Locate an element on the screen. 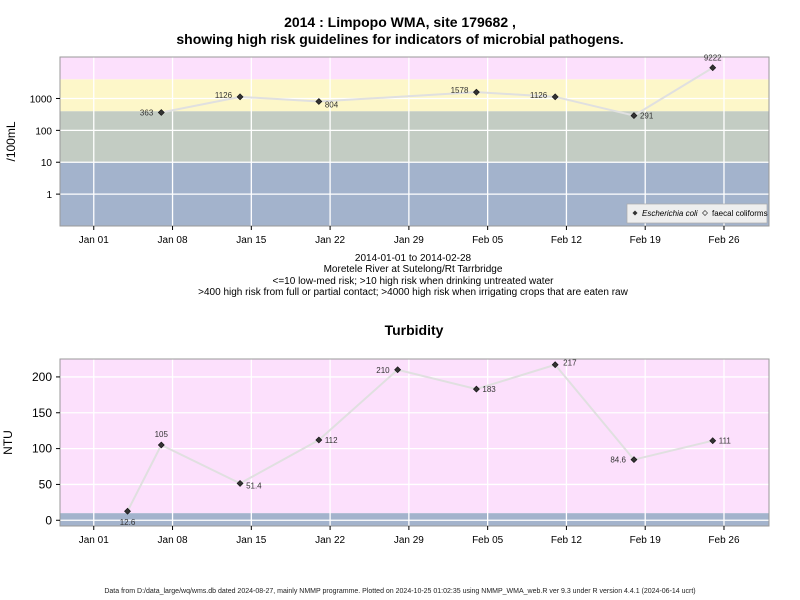  data-label: 105 is located at coordinates (162, 434).